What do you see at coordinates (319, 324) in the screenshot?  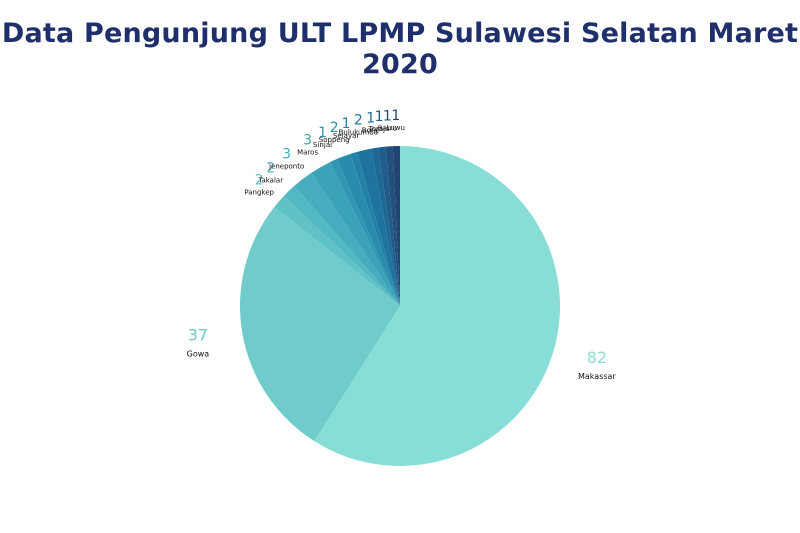 I see `pie-slice-gowa` at bounding box center [319, 324].